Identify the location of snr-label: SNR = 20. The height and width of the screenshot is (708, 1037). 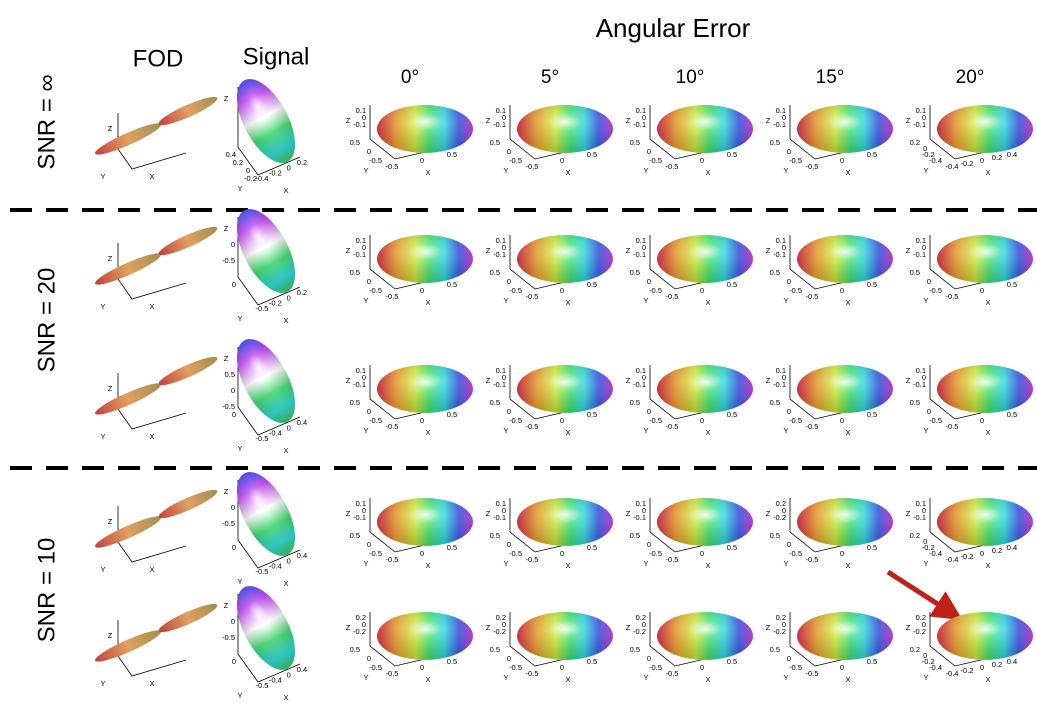
(46, 320).